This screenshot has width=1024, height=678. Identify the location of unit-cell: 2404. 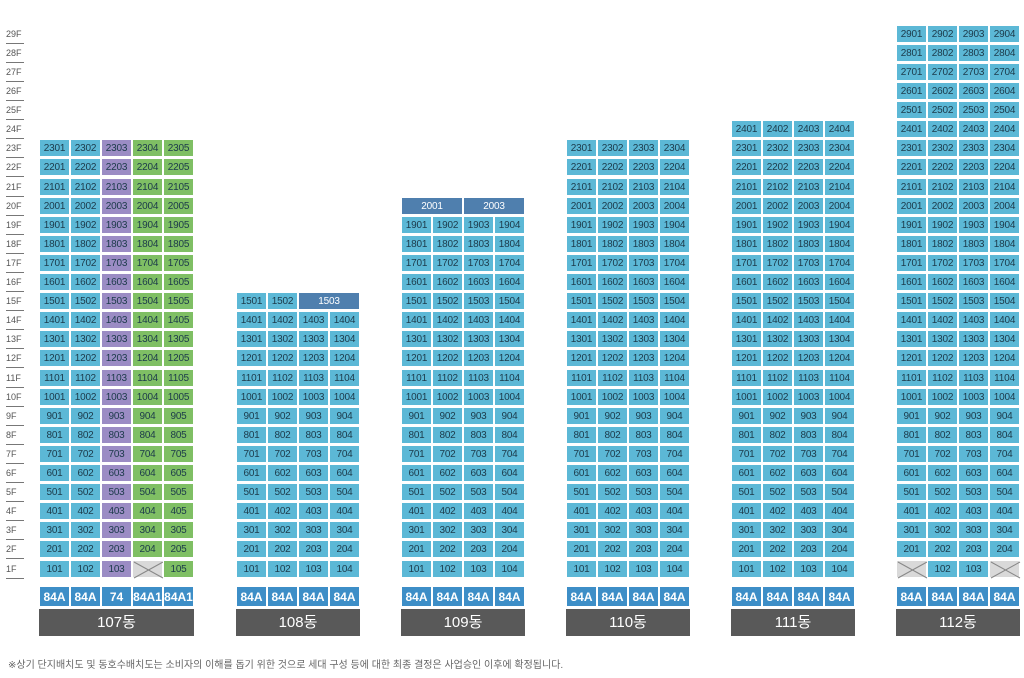
(839, 129).